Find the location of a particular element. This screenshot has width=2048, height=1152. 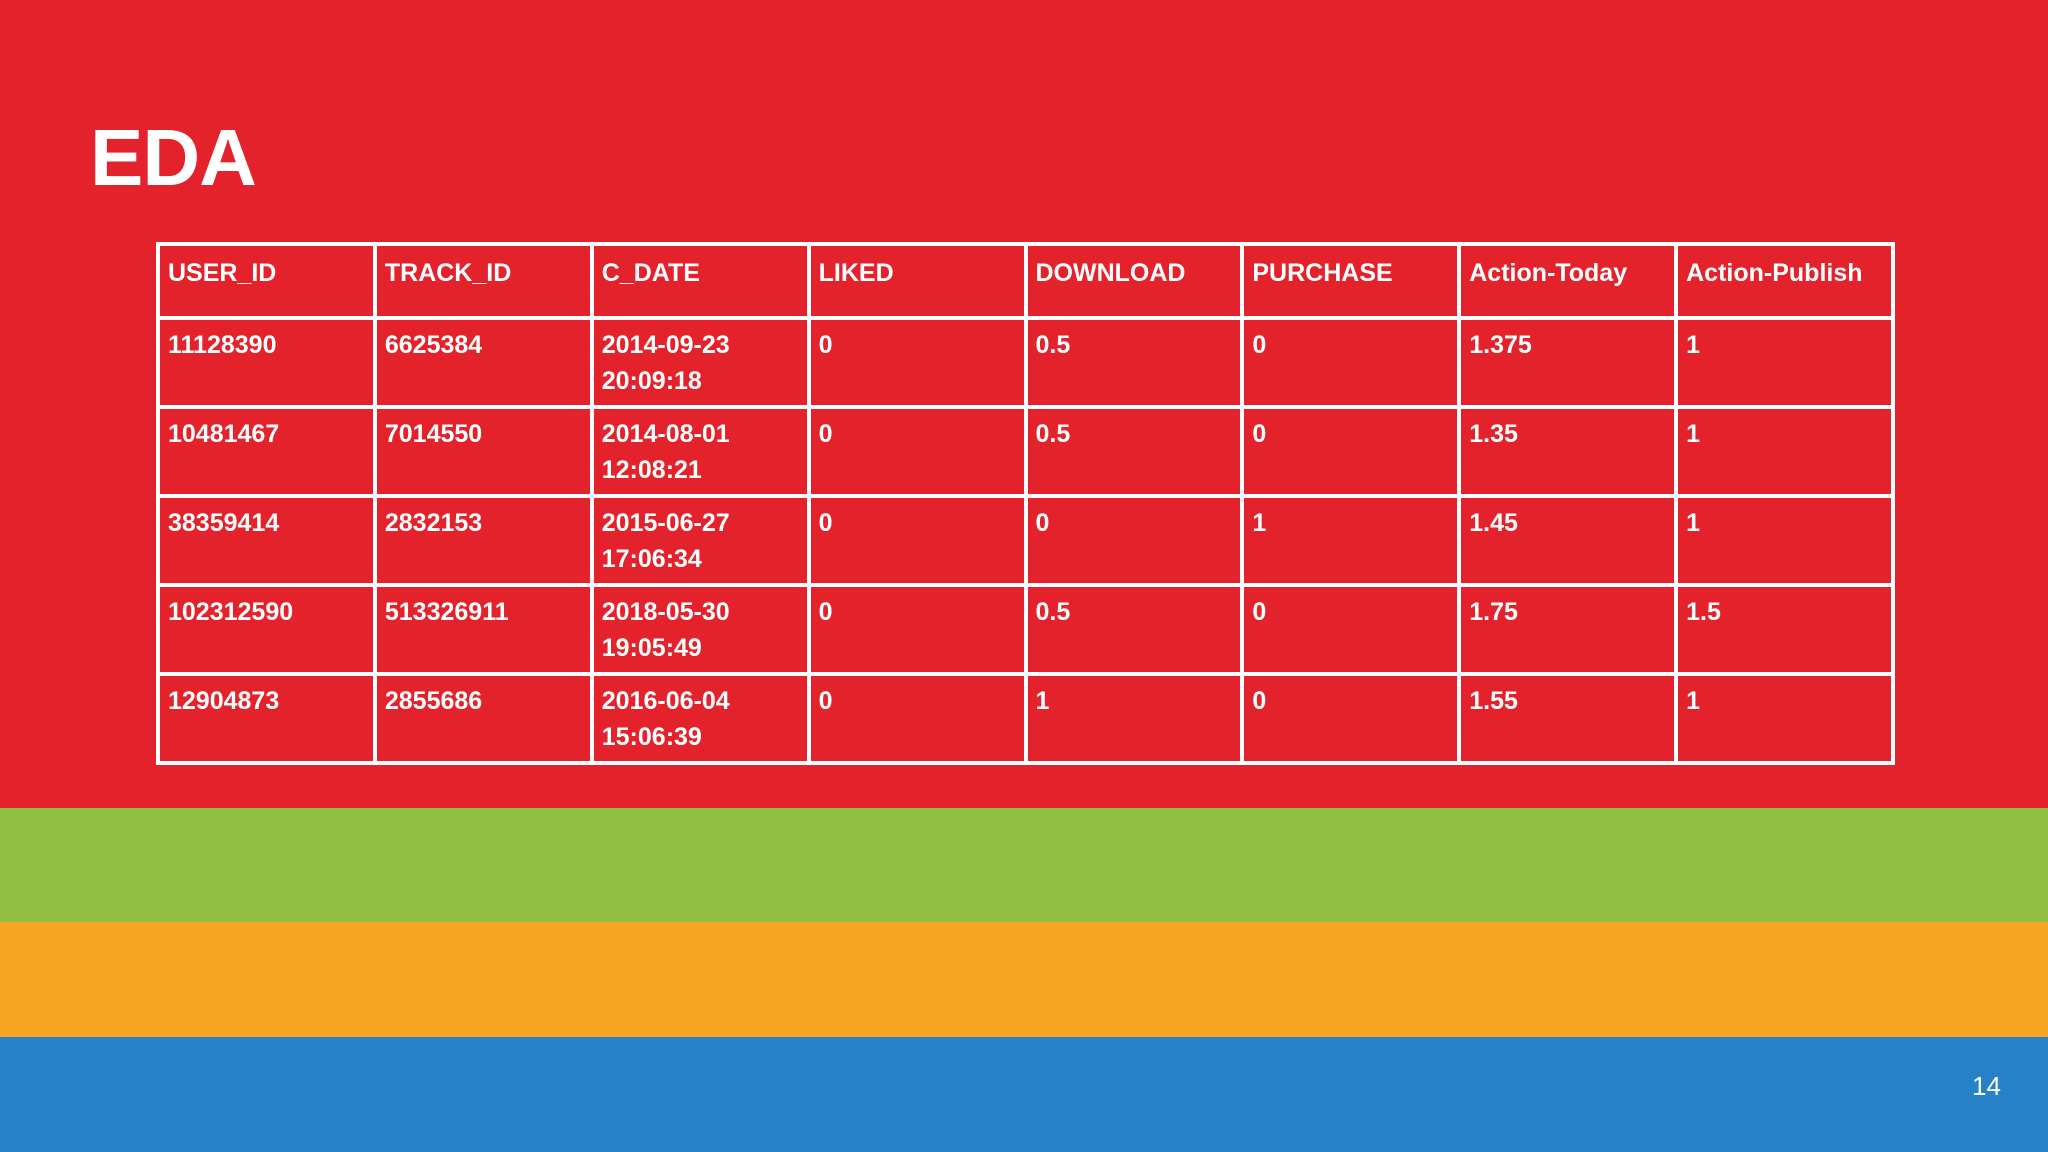

blue-stripe is located at coordinates (1024, 1094).